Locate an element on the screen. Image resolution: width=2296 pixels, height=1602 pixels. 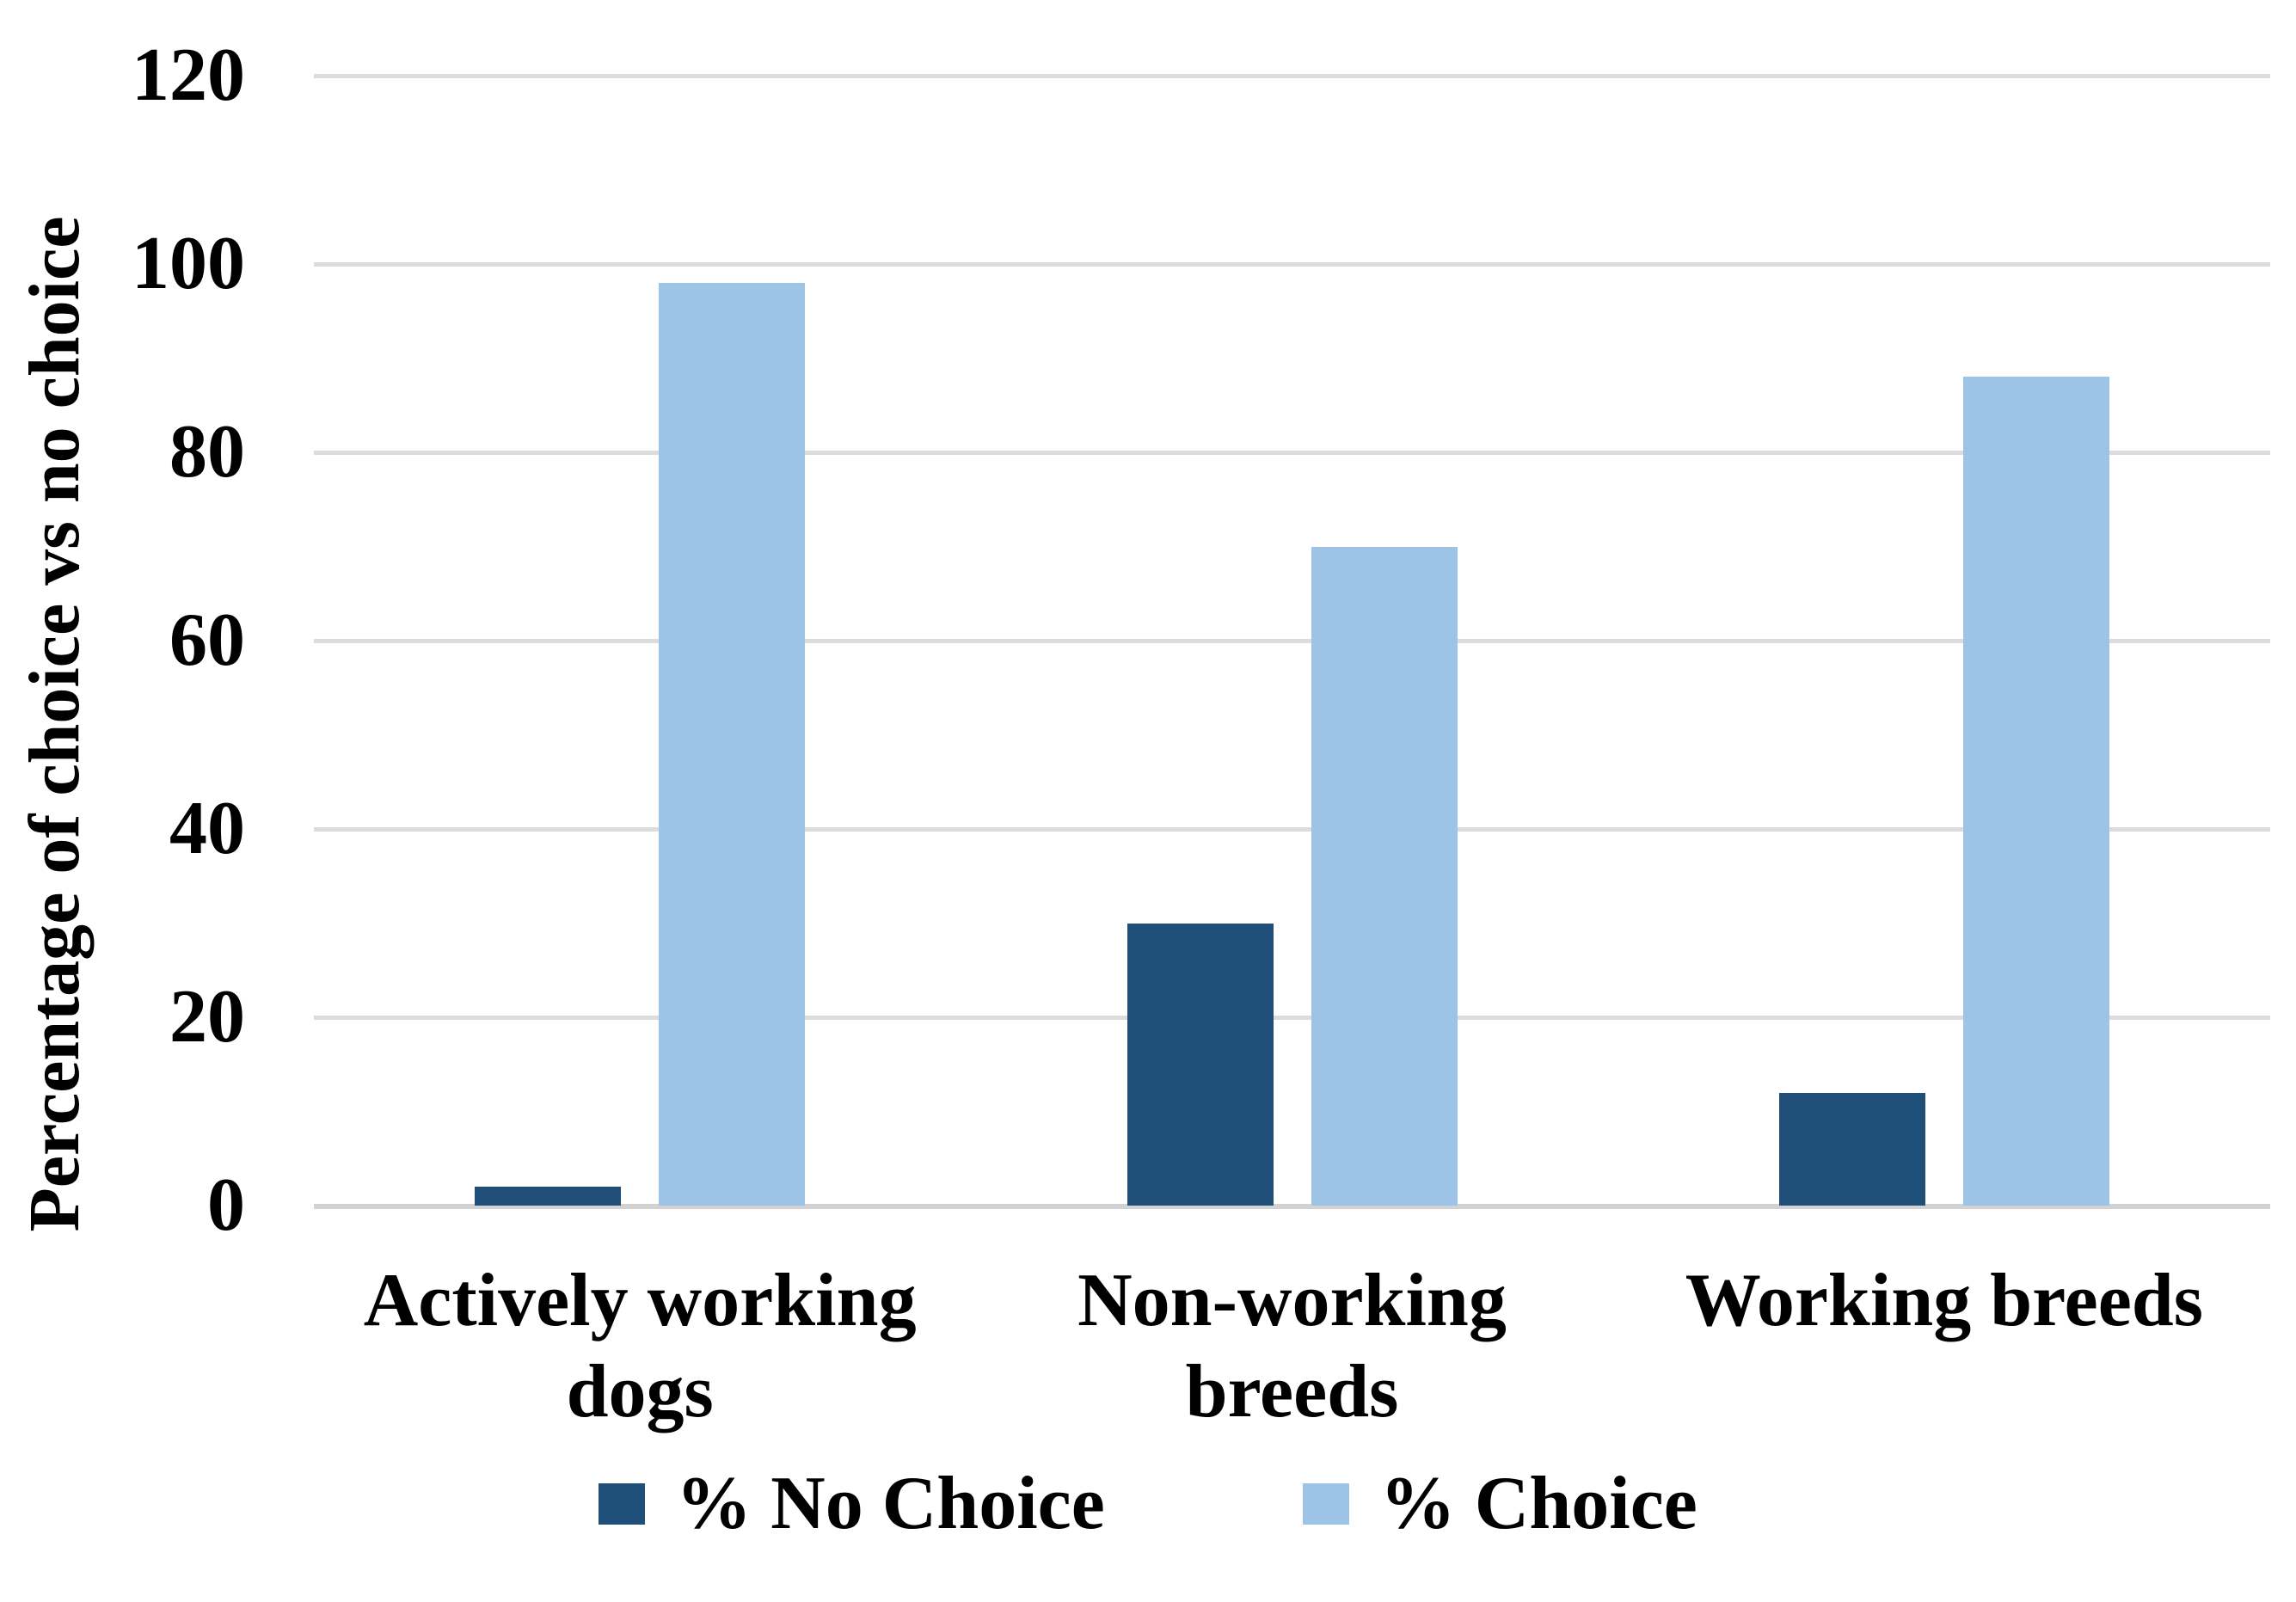
legend-label: % No Choice is located at coordinates (890, 1504).